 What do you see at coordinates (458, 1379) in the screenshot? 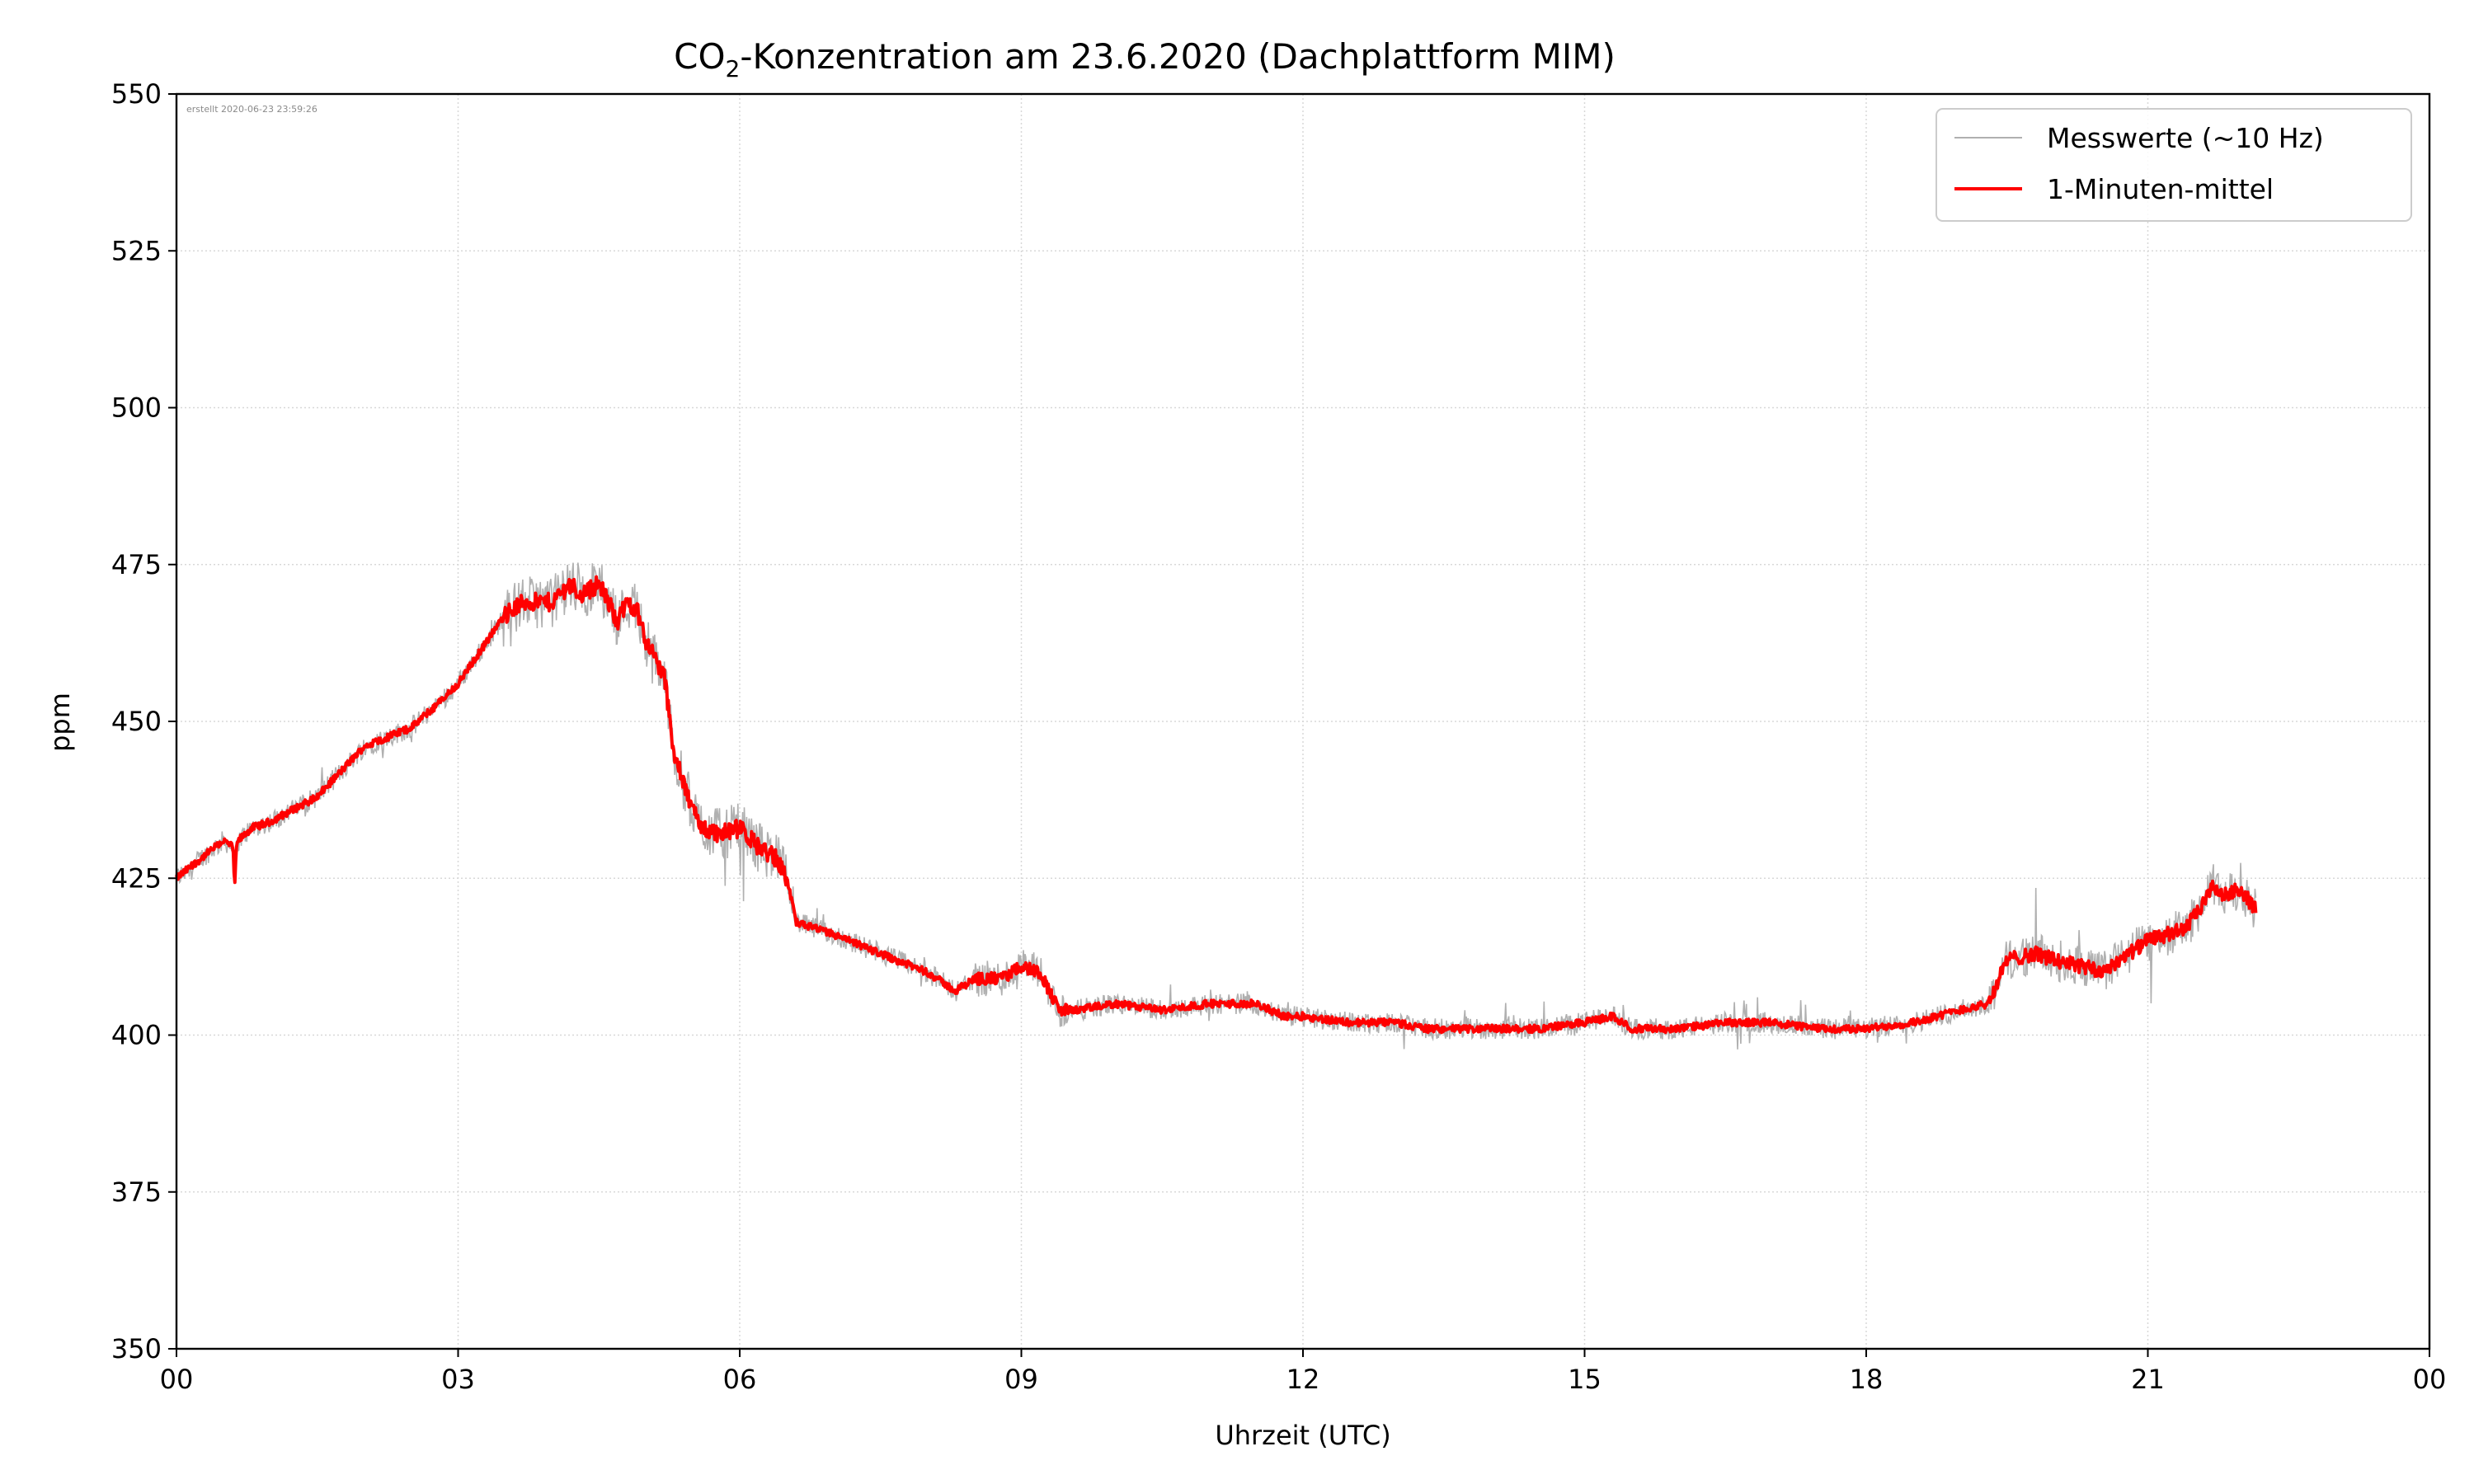
I see `x-tick-label: 03` at bounding box center [458, 1379].